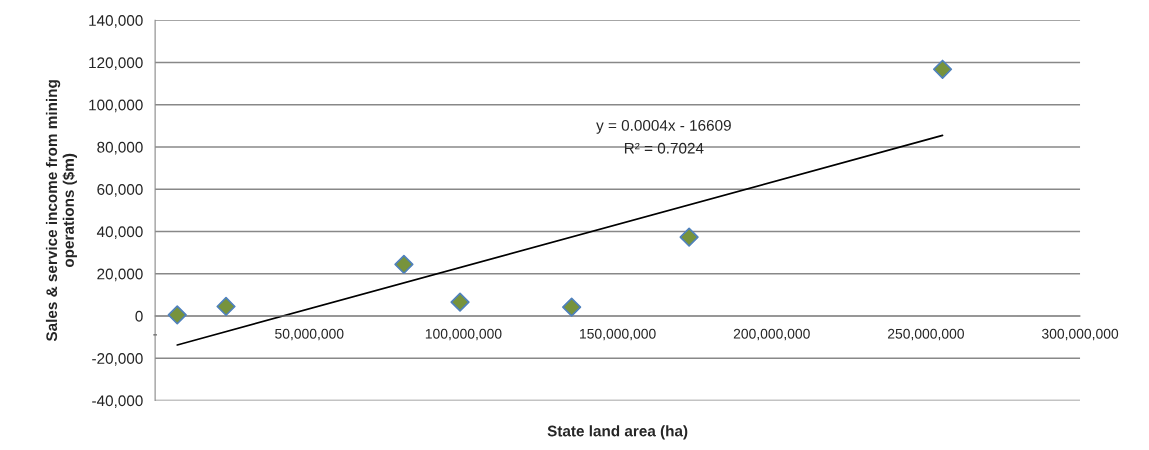 The height and width of the screenshot is (450, 1149). Describe the element at coordinates (663, 127) in the screenshot. I see `annotation: y = 0.0004x - 16609` at that location.